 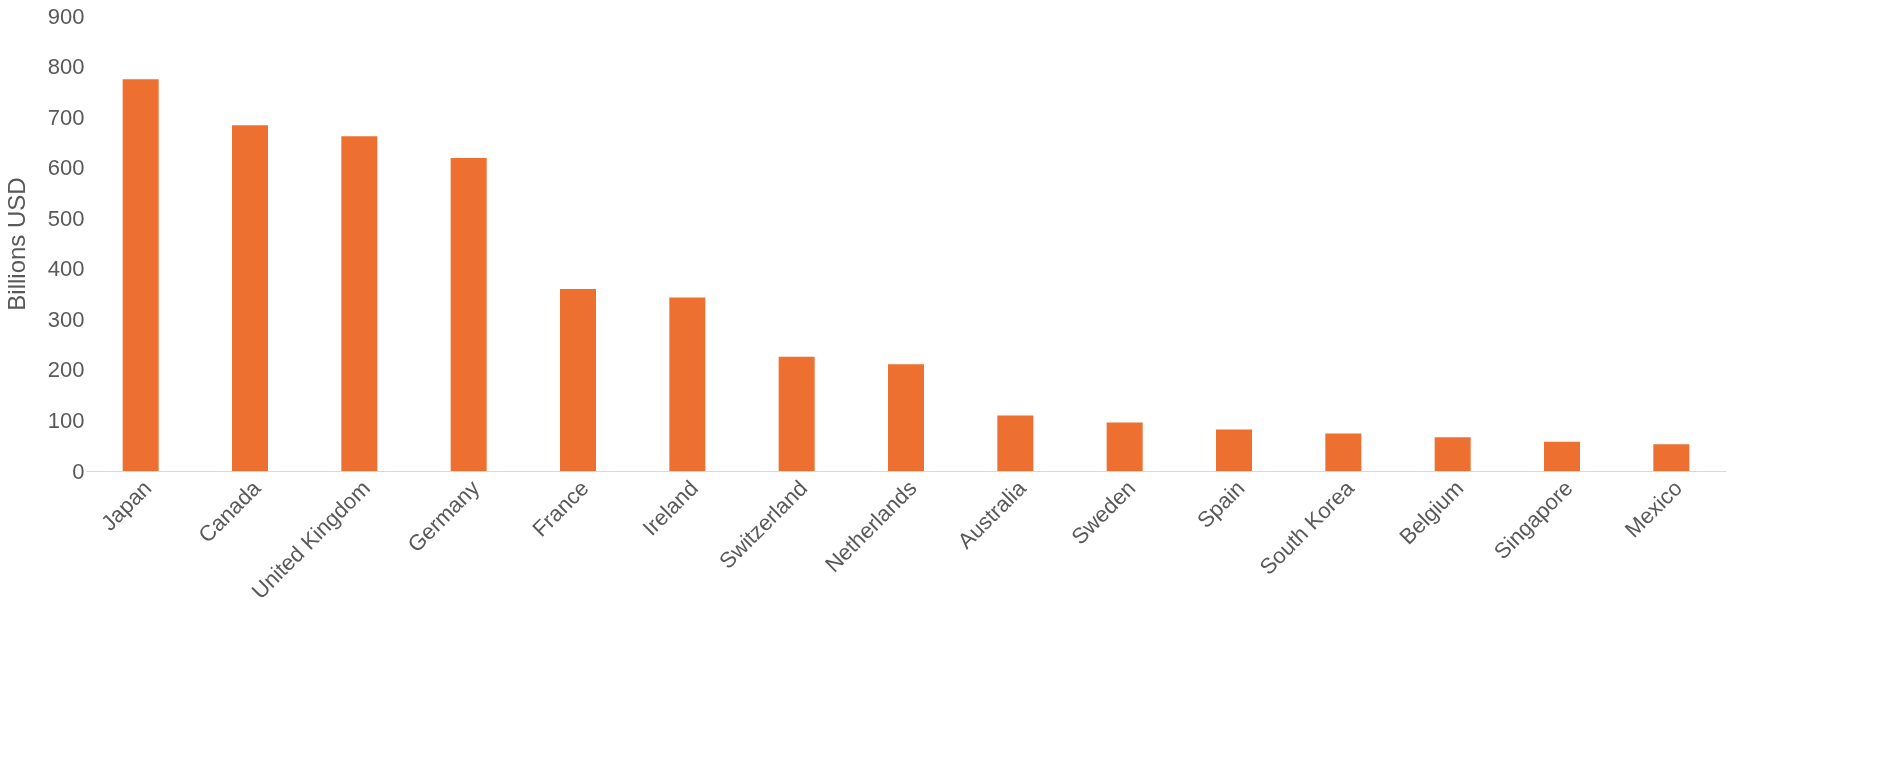 I want to click on y-tick-label: 900, so click(x=66, y=16).